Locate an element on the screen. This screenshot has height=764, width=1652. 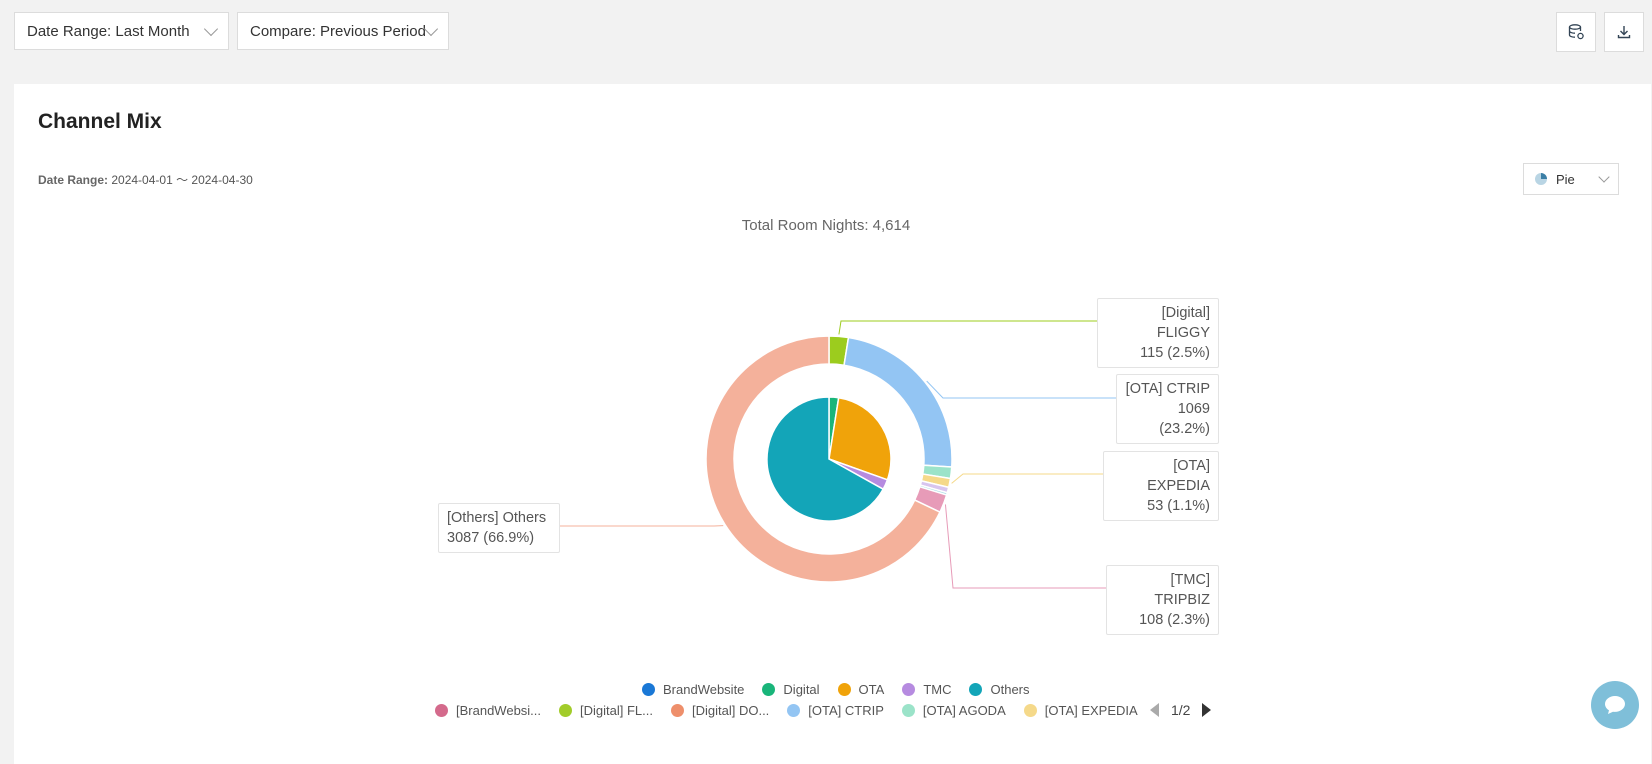
legend-page: 1/2 is located at coordinates (1180, 710).